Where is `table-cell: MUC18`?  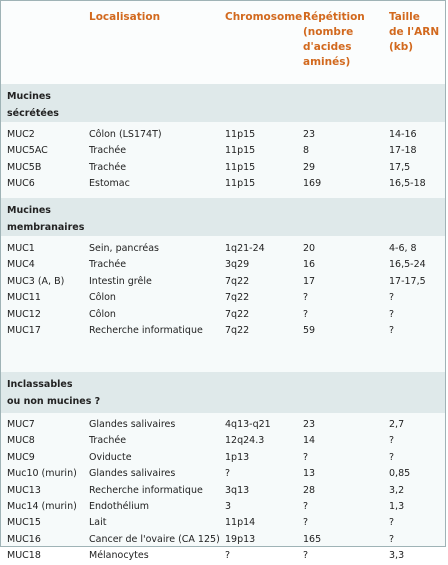 table-cell: MUC18 is located at coordinates (24, 556).